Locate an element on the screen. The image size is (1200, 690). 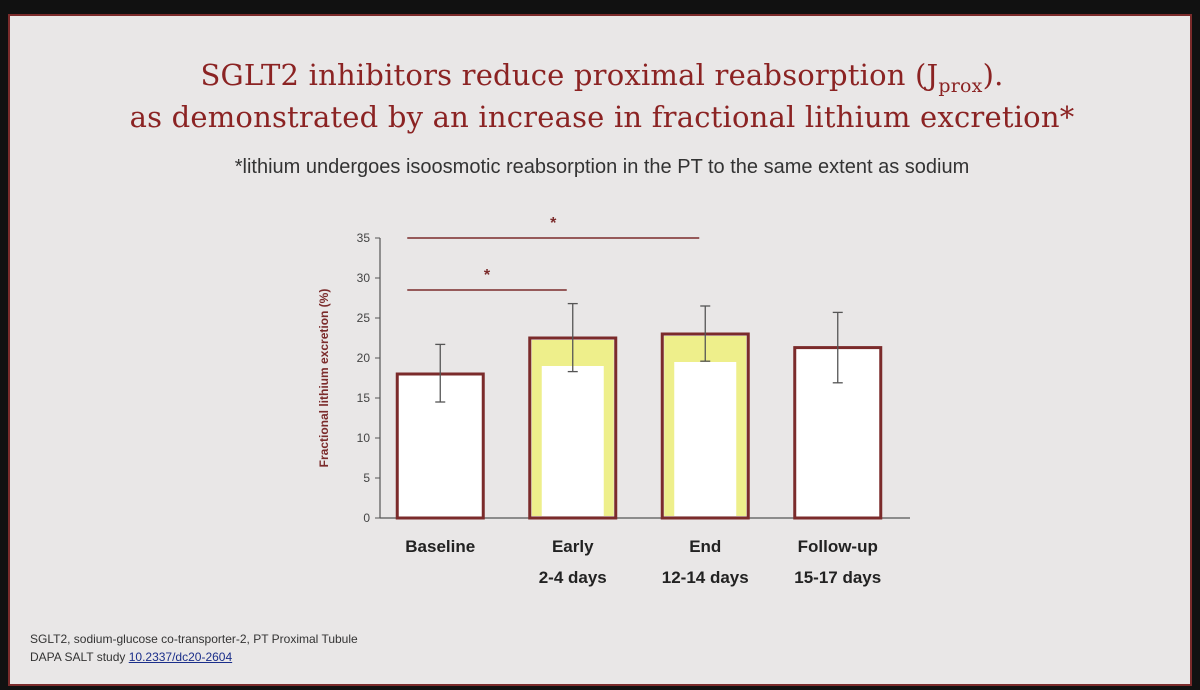
category-label: Baseline is located at coordinates (440, 546).